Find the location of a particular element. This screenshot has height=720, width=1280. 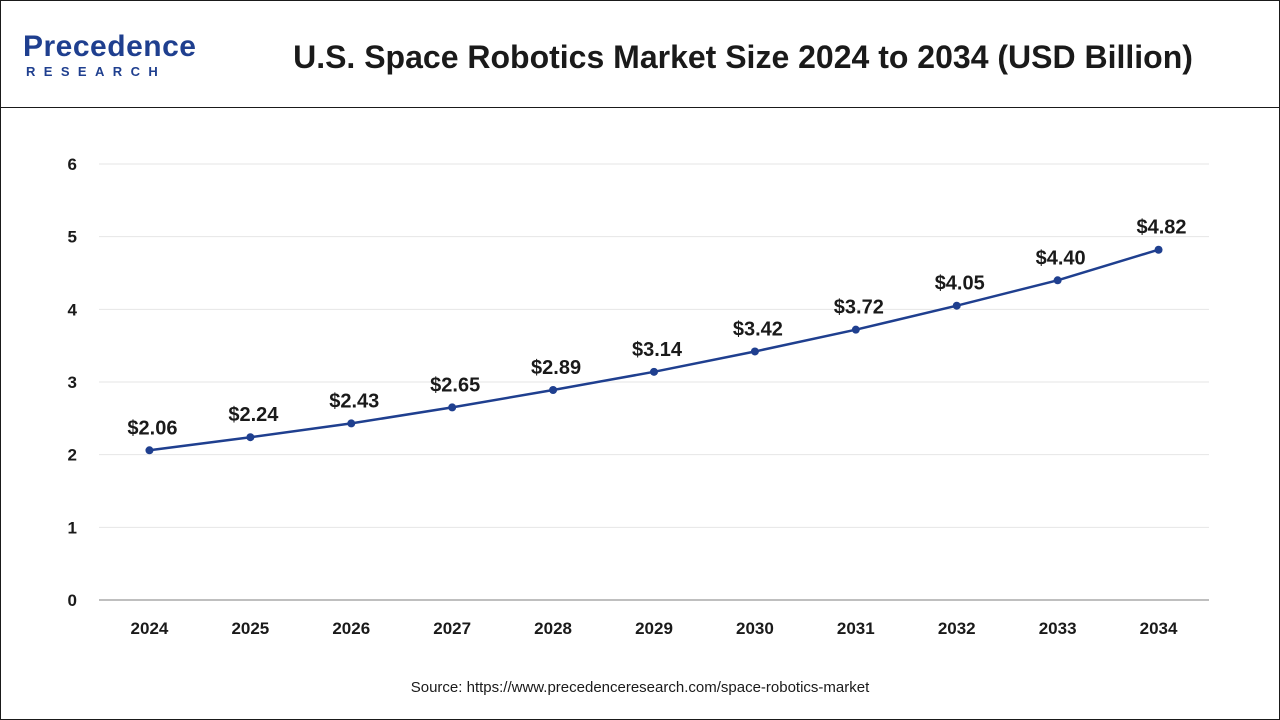

y-tick-label: 6 is located at coordinates (72, 164).